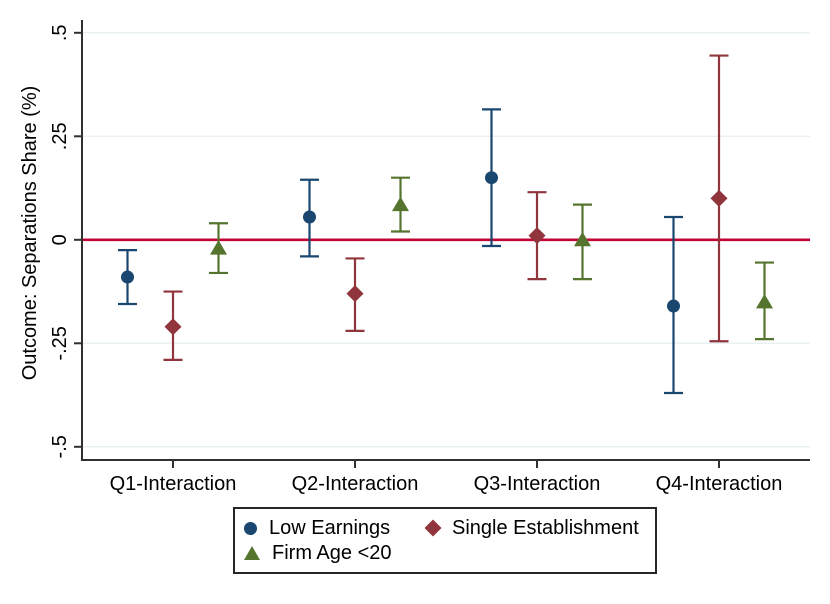  I want to click on x-tick-label: Q1-Interaction, so click(173, 484).